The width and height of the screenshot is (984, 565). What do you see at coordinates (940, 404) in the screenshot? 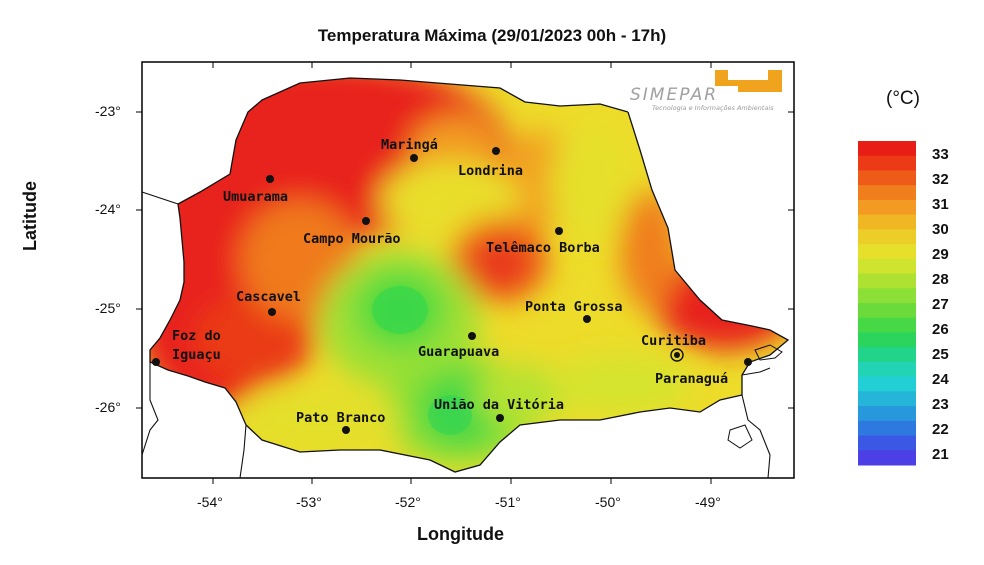
I see `colorbar-label: 23` at bounding box center [940, 404].